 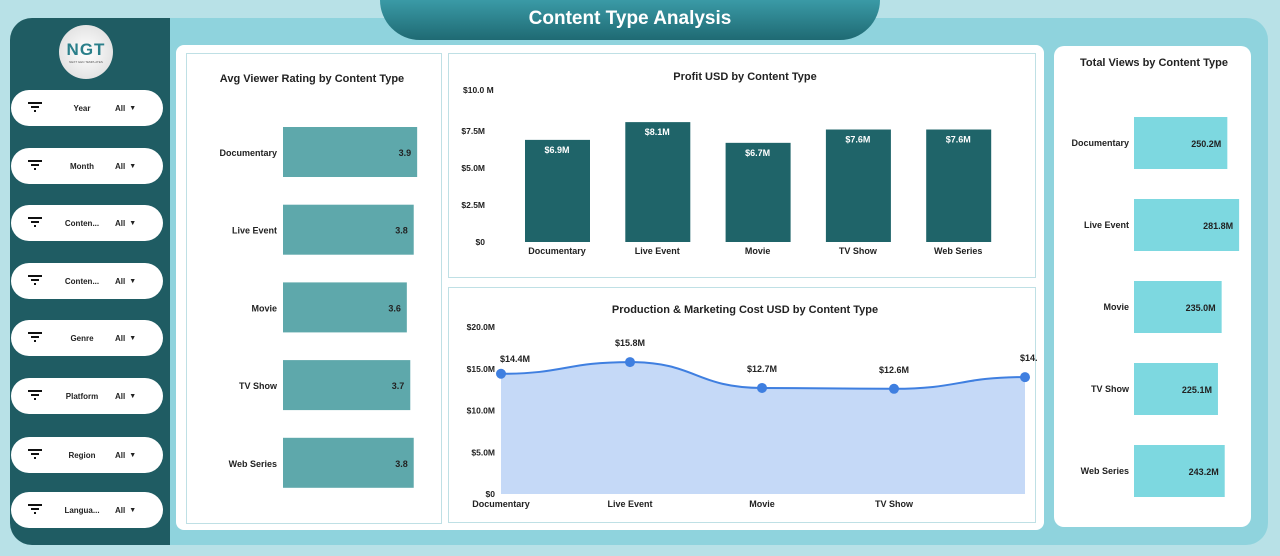 I want to click on y-tick-label: $15.0M, so click(x=481, y=369).